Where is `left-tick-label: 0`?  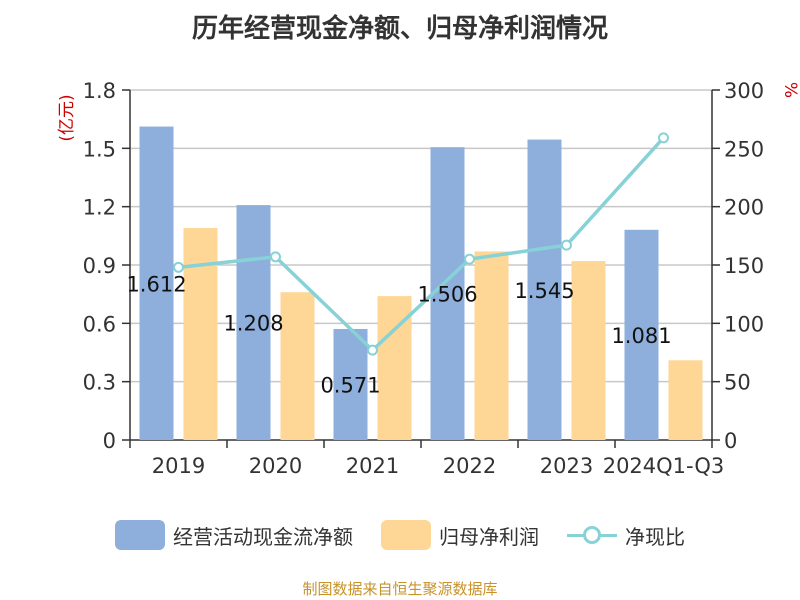
left-tick-label: 0 is located at coordinates (109, 441).